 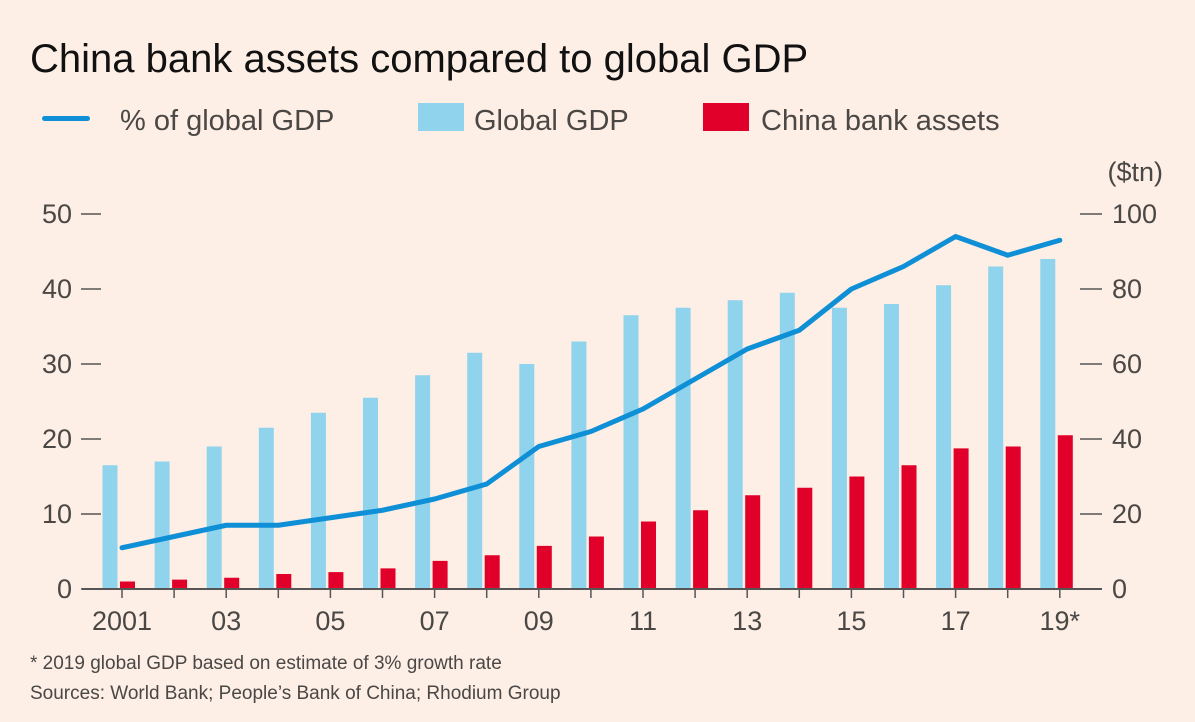 What do you see at coordinates (592, 612) in the screenshot?
I see `x-axis: 2001 03 05 07 09 11 13 15 17 19*` at bounding box center [592, 612].